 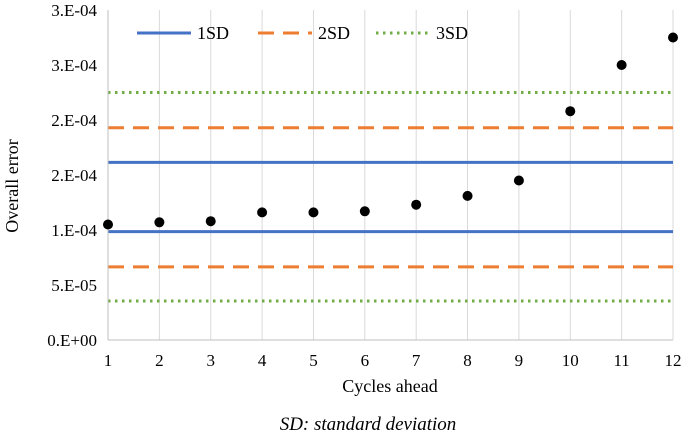 I want to click on x-tick-label: 7, so click(x=416, y=360).